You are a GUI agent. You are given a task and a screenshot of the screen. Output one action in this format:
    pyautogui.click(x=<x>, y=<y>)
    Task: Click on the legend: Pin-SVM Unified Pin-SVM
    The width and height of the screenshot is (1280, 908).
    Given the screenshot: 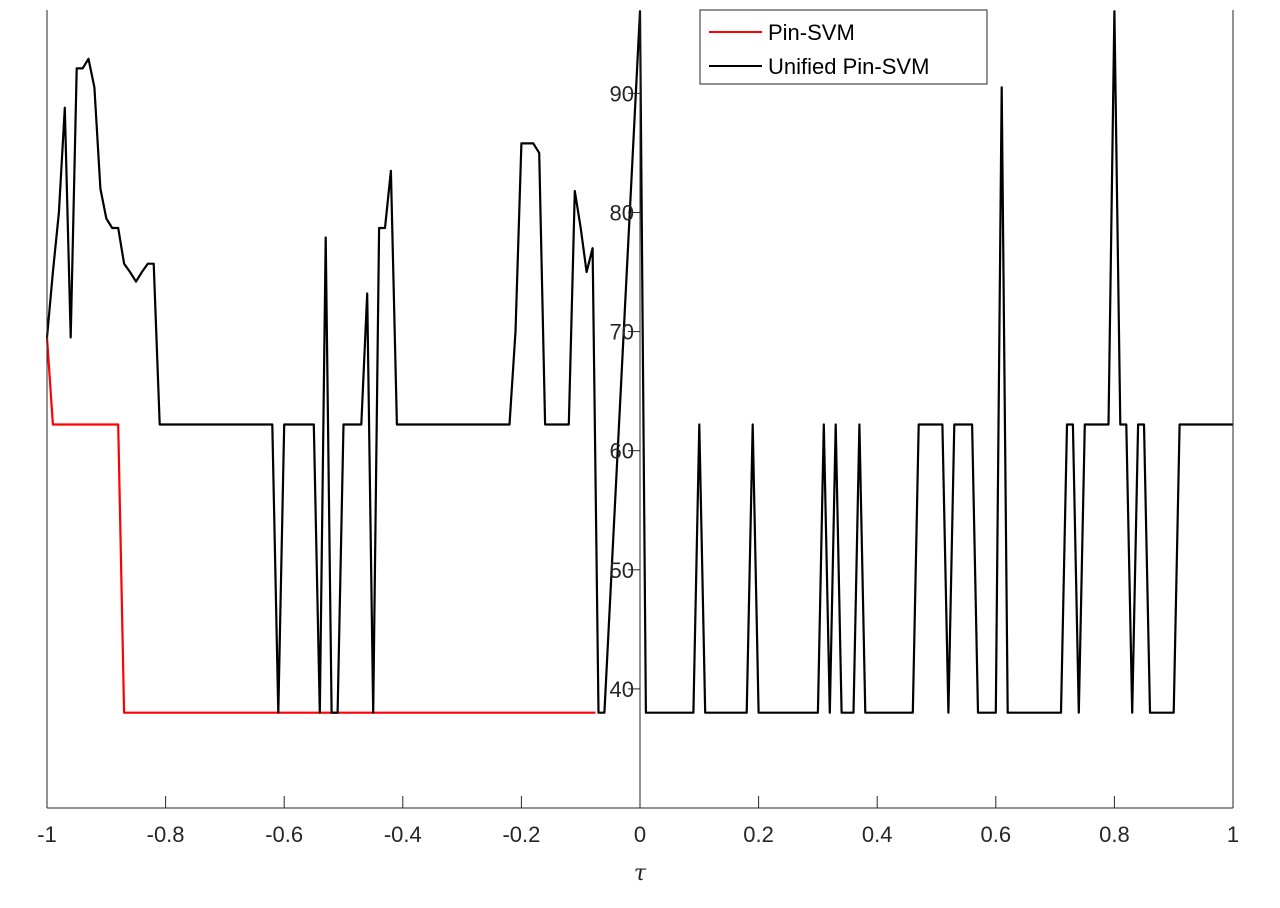 What is the action you would take?
    pyautogui.click(x=843, y=47)
    